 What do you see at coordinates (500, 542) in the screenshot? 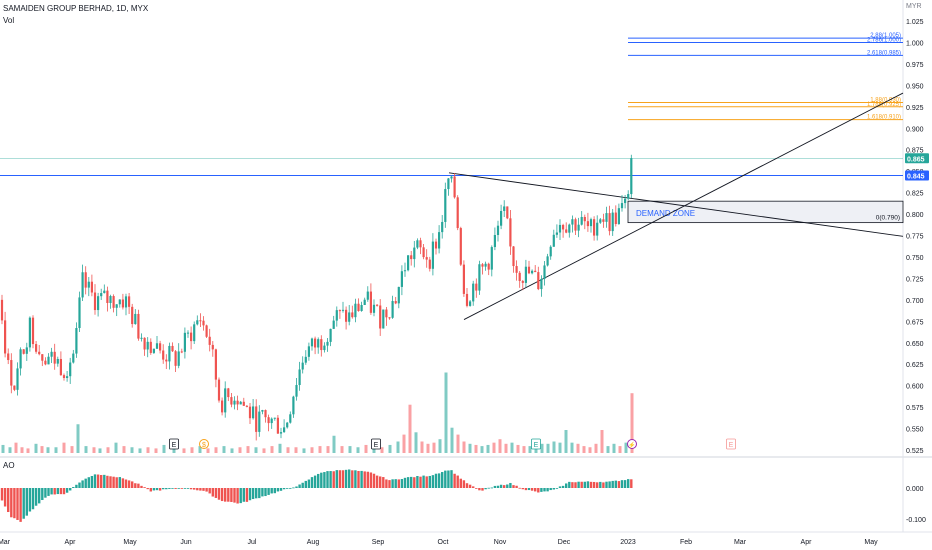
I see `time-tick-label: Nov` at bounding box center [500, 542].